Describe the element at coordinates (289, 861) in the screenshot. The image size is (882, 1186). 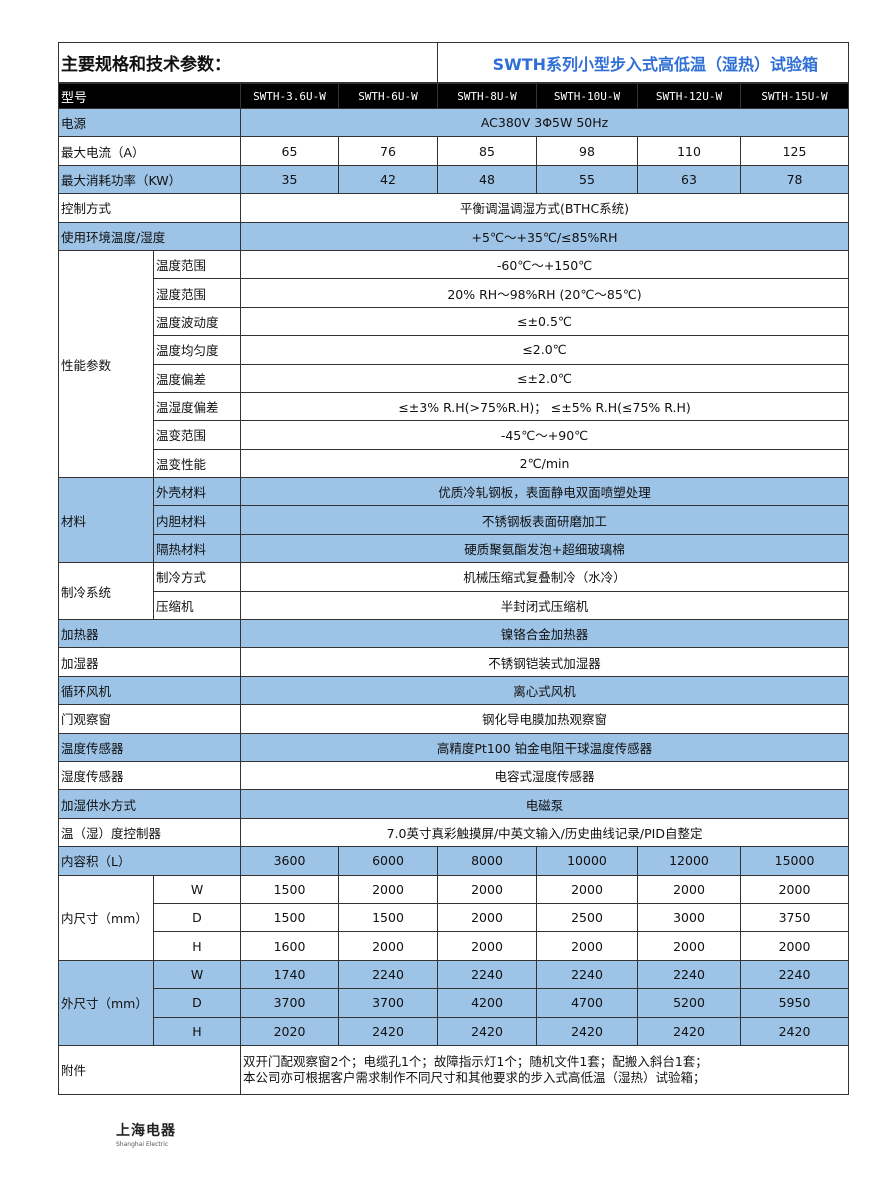
I see `value-cell: 3600` at that location.